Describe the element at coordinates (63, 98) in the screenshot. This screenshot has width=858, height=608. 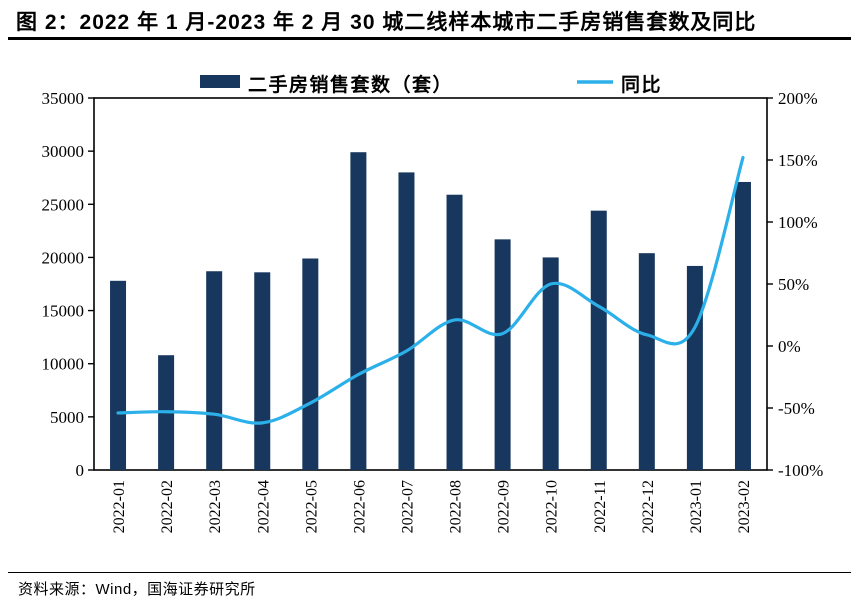
I see `y-axis-left-label: 35000` at that location.